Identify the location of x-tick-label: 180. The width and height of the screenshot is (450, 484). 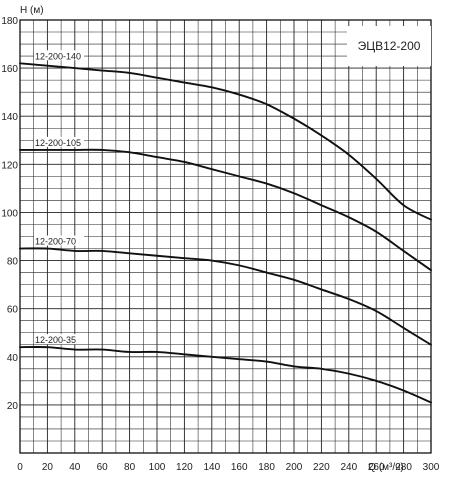
(266, 467).